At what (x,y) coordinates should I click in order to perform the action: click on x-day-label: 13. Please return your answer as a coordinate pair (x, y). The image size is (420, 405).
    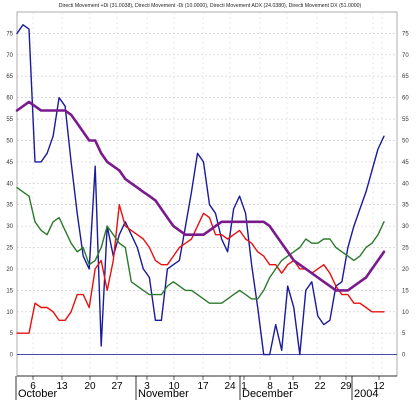
    Looking at the image, I should click on (62, 386).